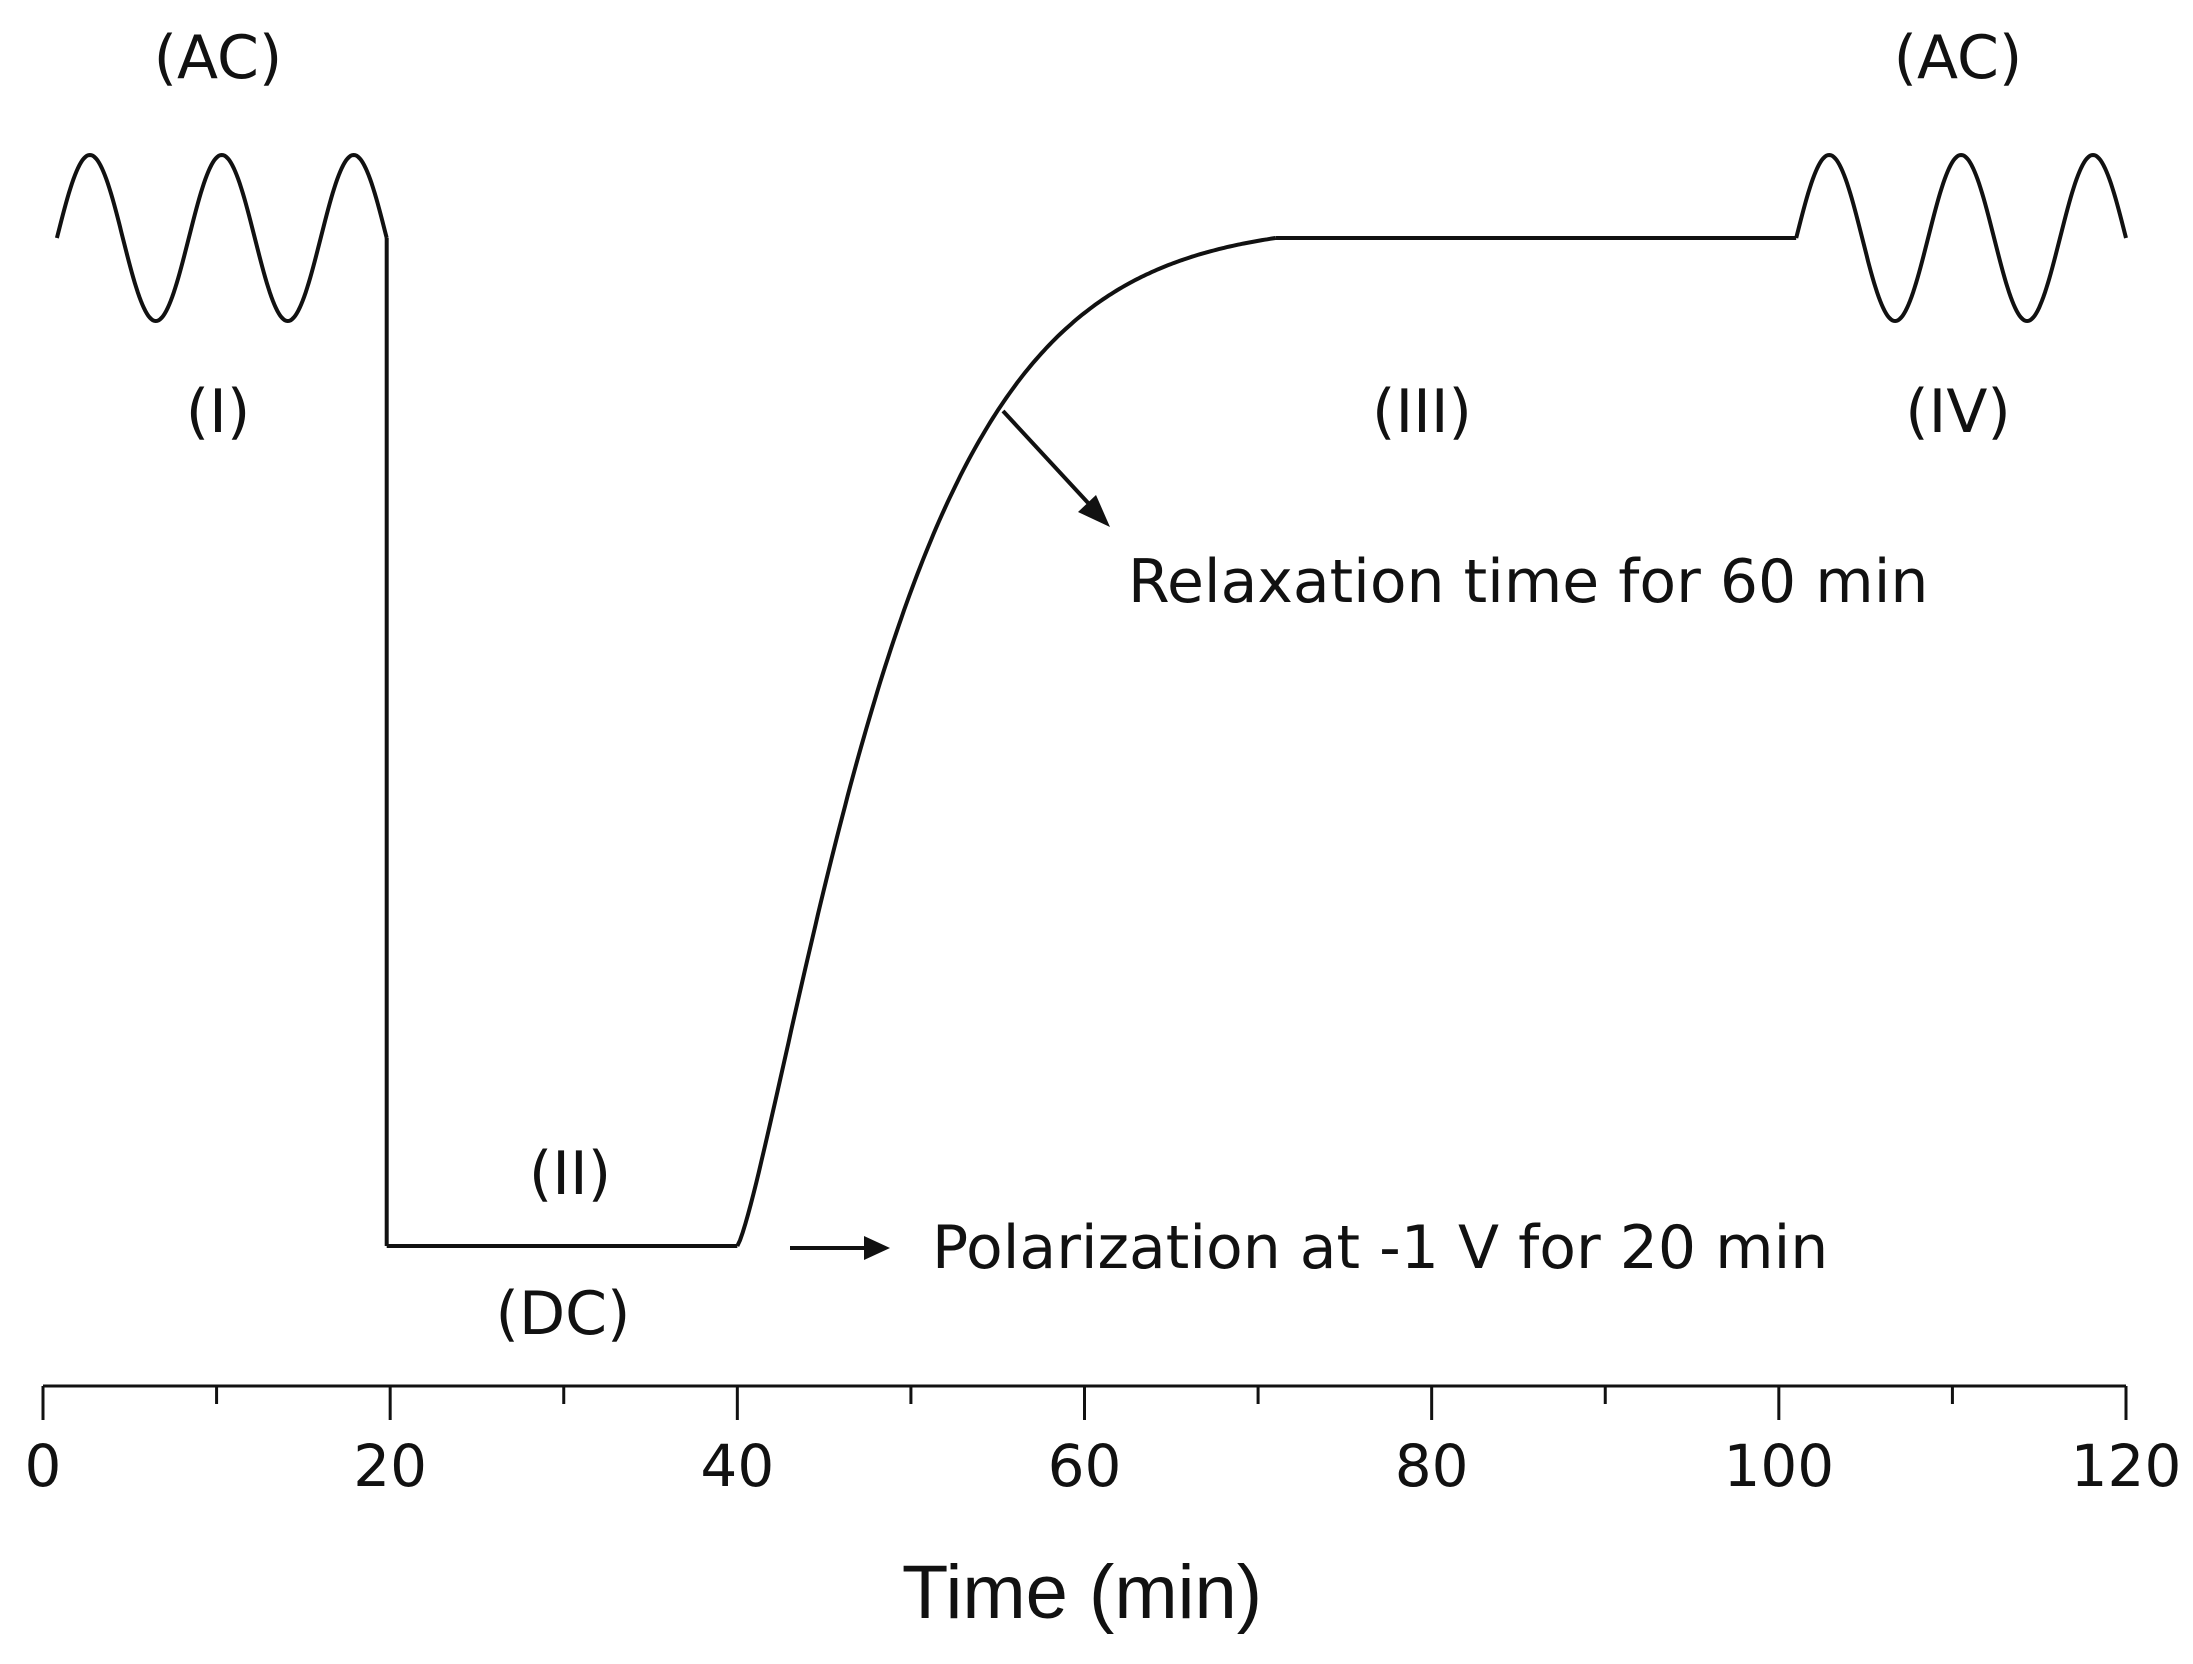 Image resolution: width=2193 pixels, height=1664 pixels. Describe the element at coordinates (563, 1314) in the screenshot. I see `dc-label: (DC)` at that location.